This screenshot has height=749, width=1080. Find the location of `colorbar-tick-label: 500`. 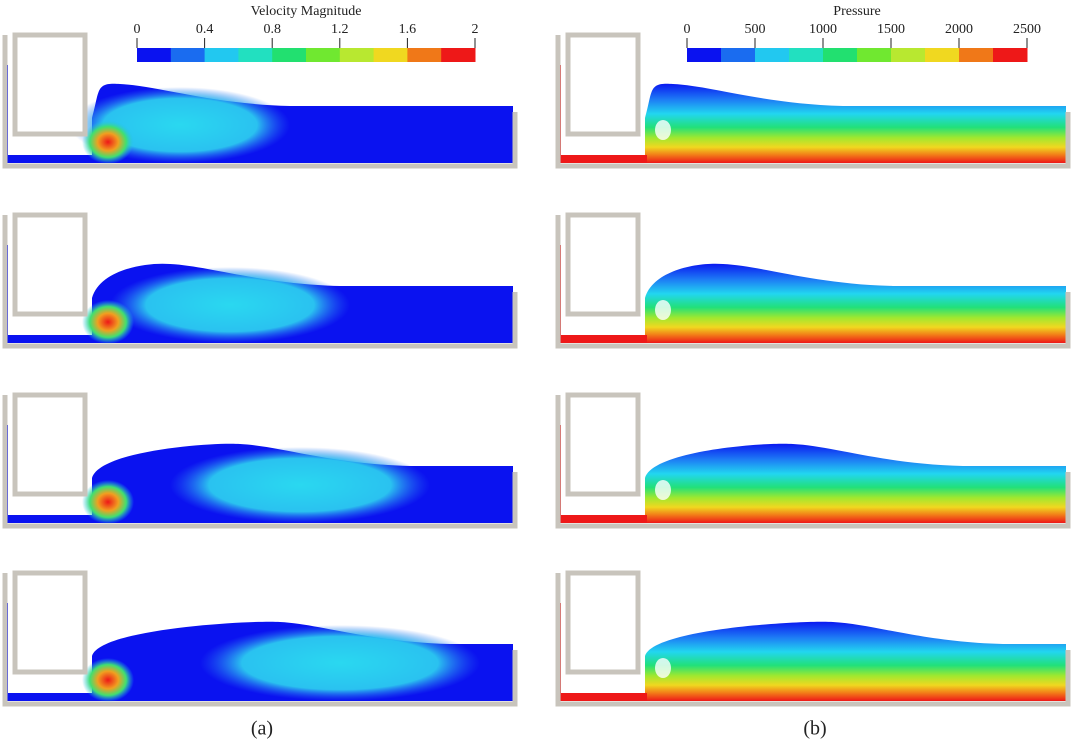

colorbar-tick-label: 500 is located at coordinates (755, 29).